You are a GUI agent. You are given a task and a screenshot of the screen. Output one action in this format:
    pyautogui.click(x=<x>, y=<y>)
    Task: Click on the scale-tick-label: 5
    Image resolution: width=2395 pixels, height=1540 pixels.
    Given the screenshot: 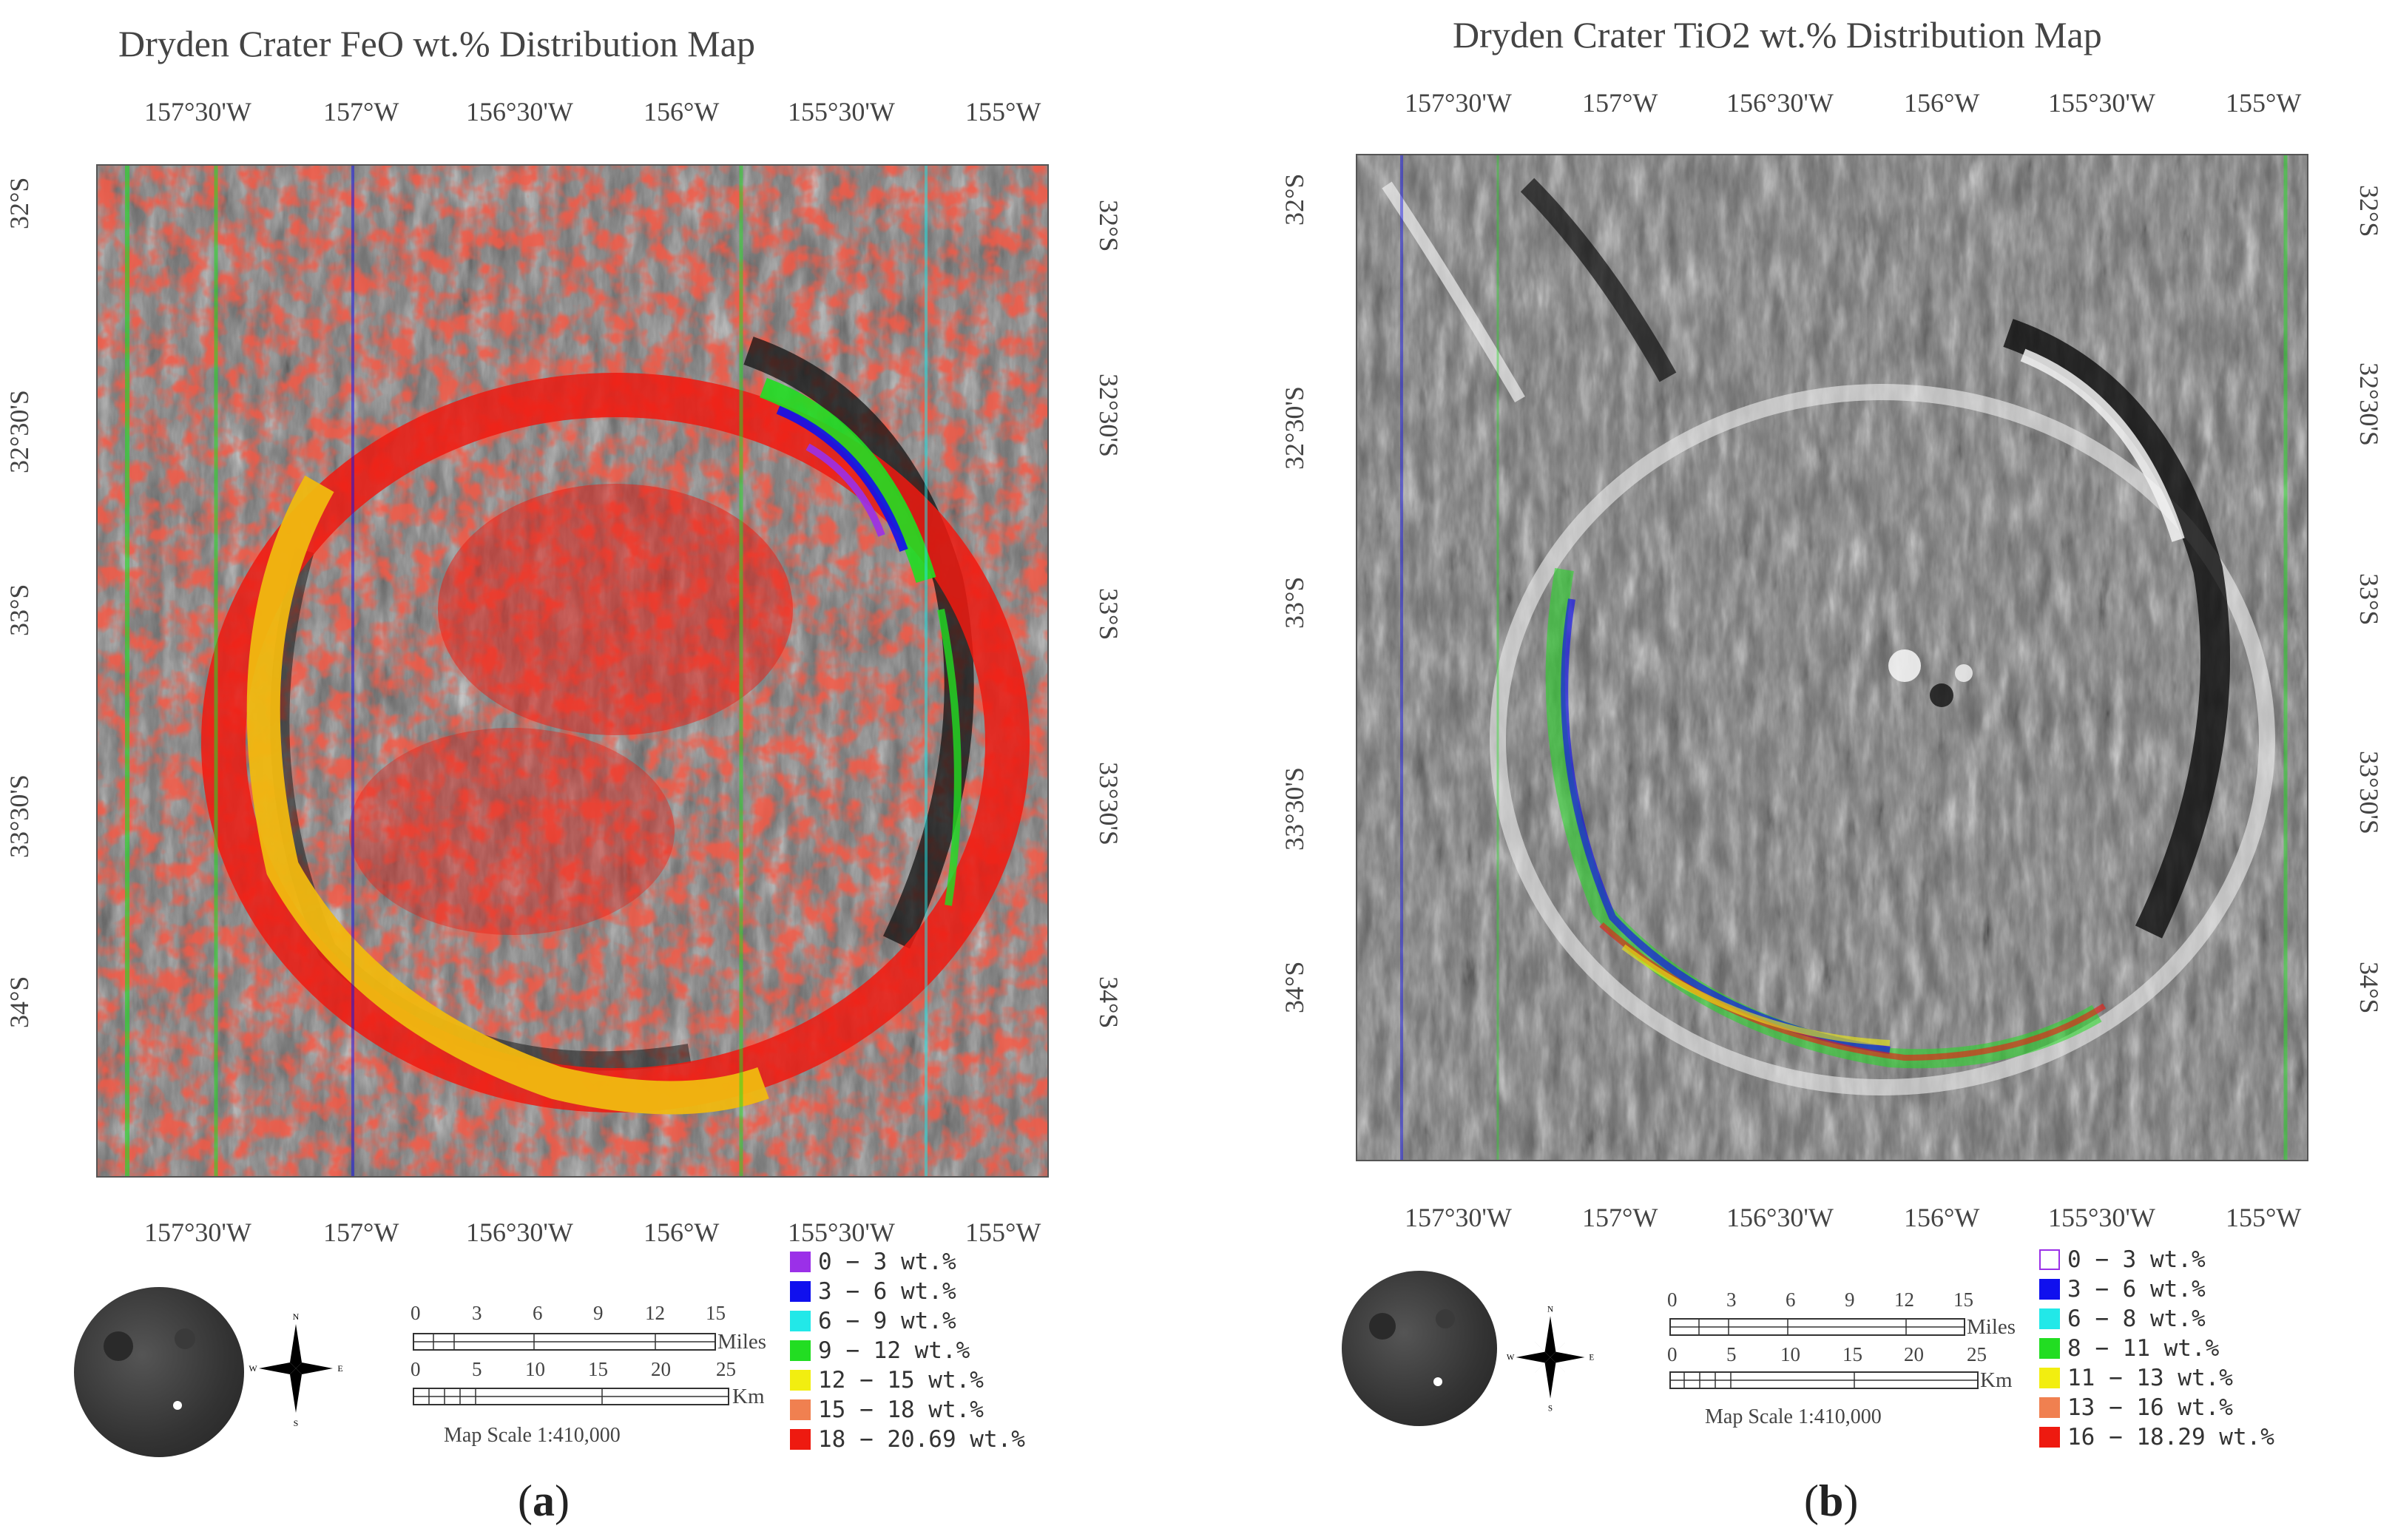 What is the action you would take?
    pyautogui.click(x=477, y=1369)
    